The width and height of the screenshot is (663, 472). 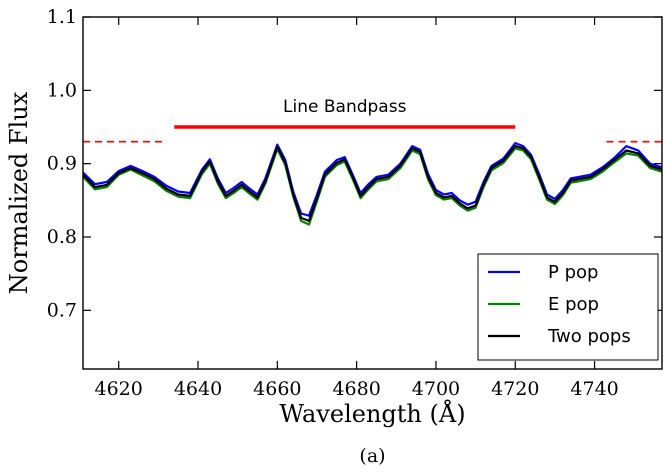 What do you see at coordinates (372, 179) in the screenshot?
I see `series-line-p-pop` at bounding box center [372, 179].